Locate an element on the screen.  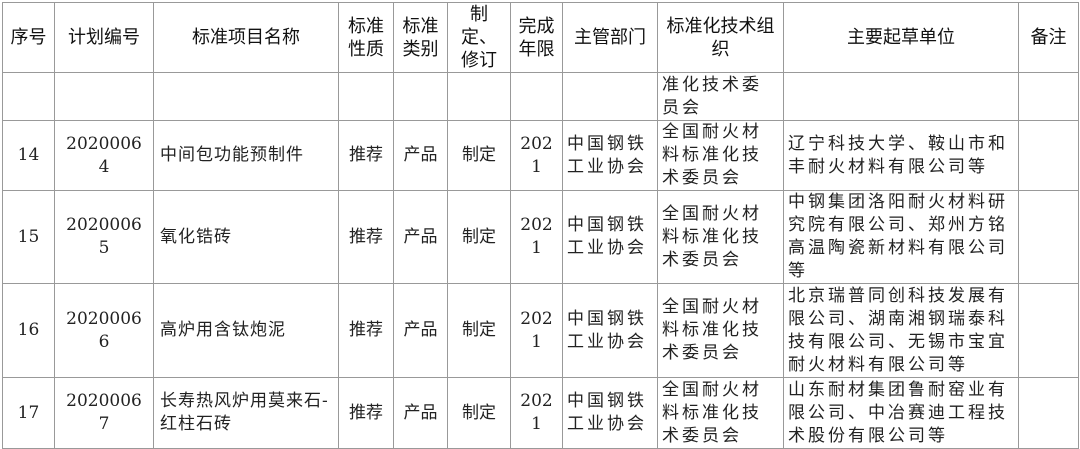
cell-org: 准化技术委员会 is located at coordinates (720, 96).